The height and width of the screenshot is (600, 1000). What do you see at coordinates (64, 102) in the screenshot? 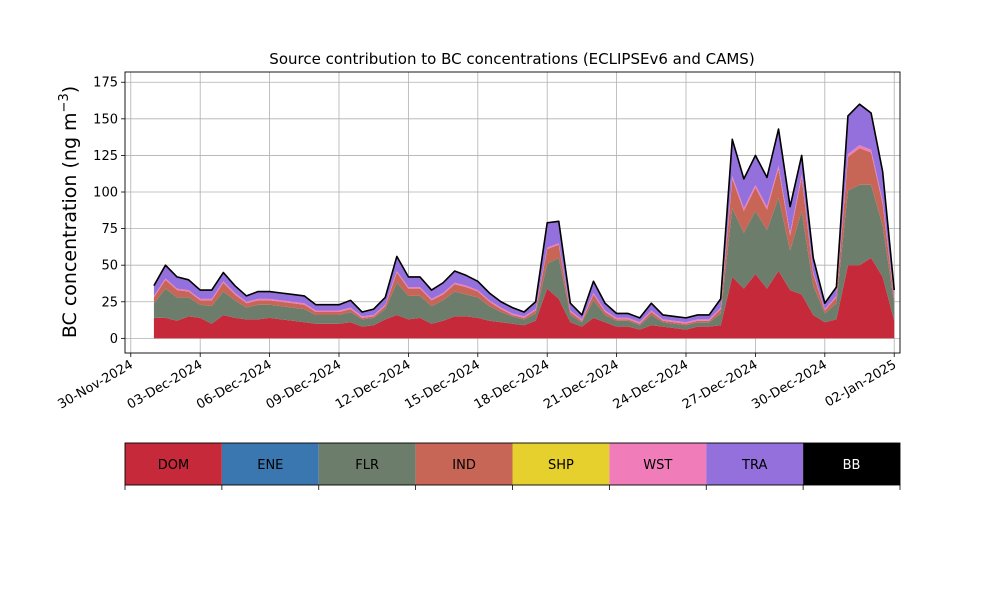
I see `y-axis-label-exponent: −3` at bounding box center [64, 102].